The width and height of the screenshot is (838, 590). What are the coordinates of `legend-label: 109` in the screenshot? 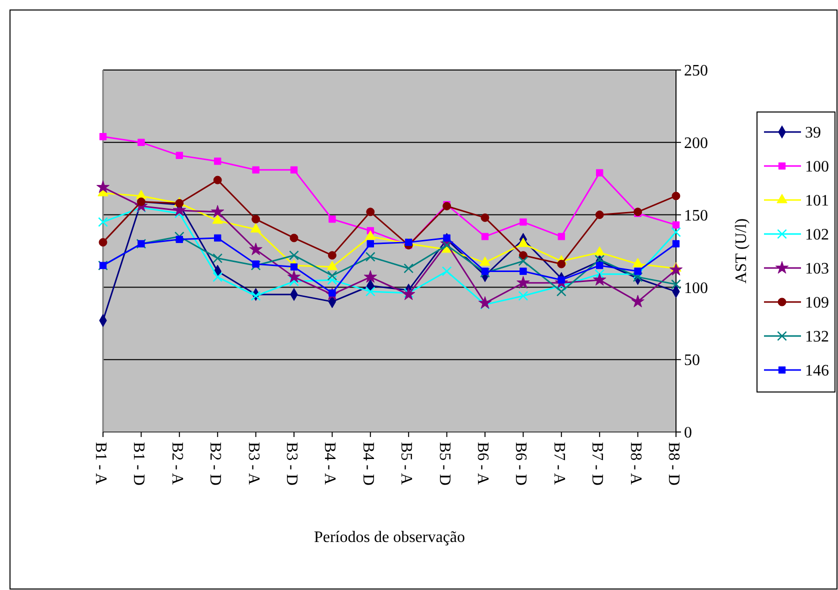 It's located at (817, 303).